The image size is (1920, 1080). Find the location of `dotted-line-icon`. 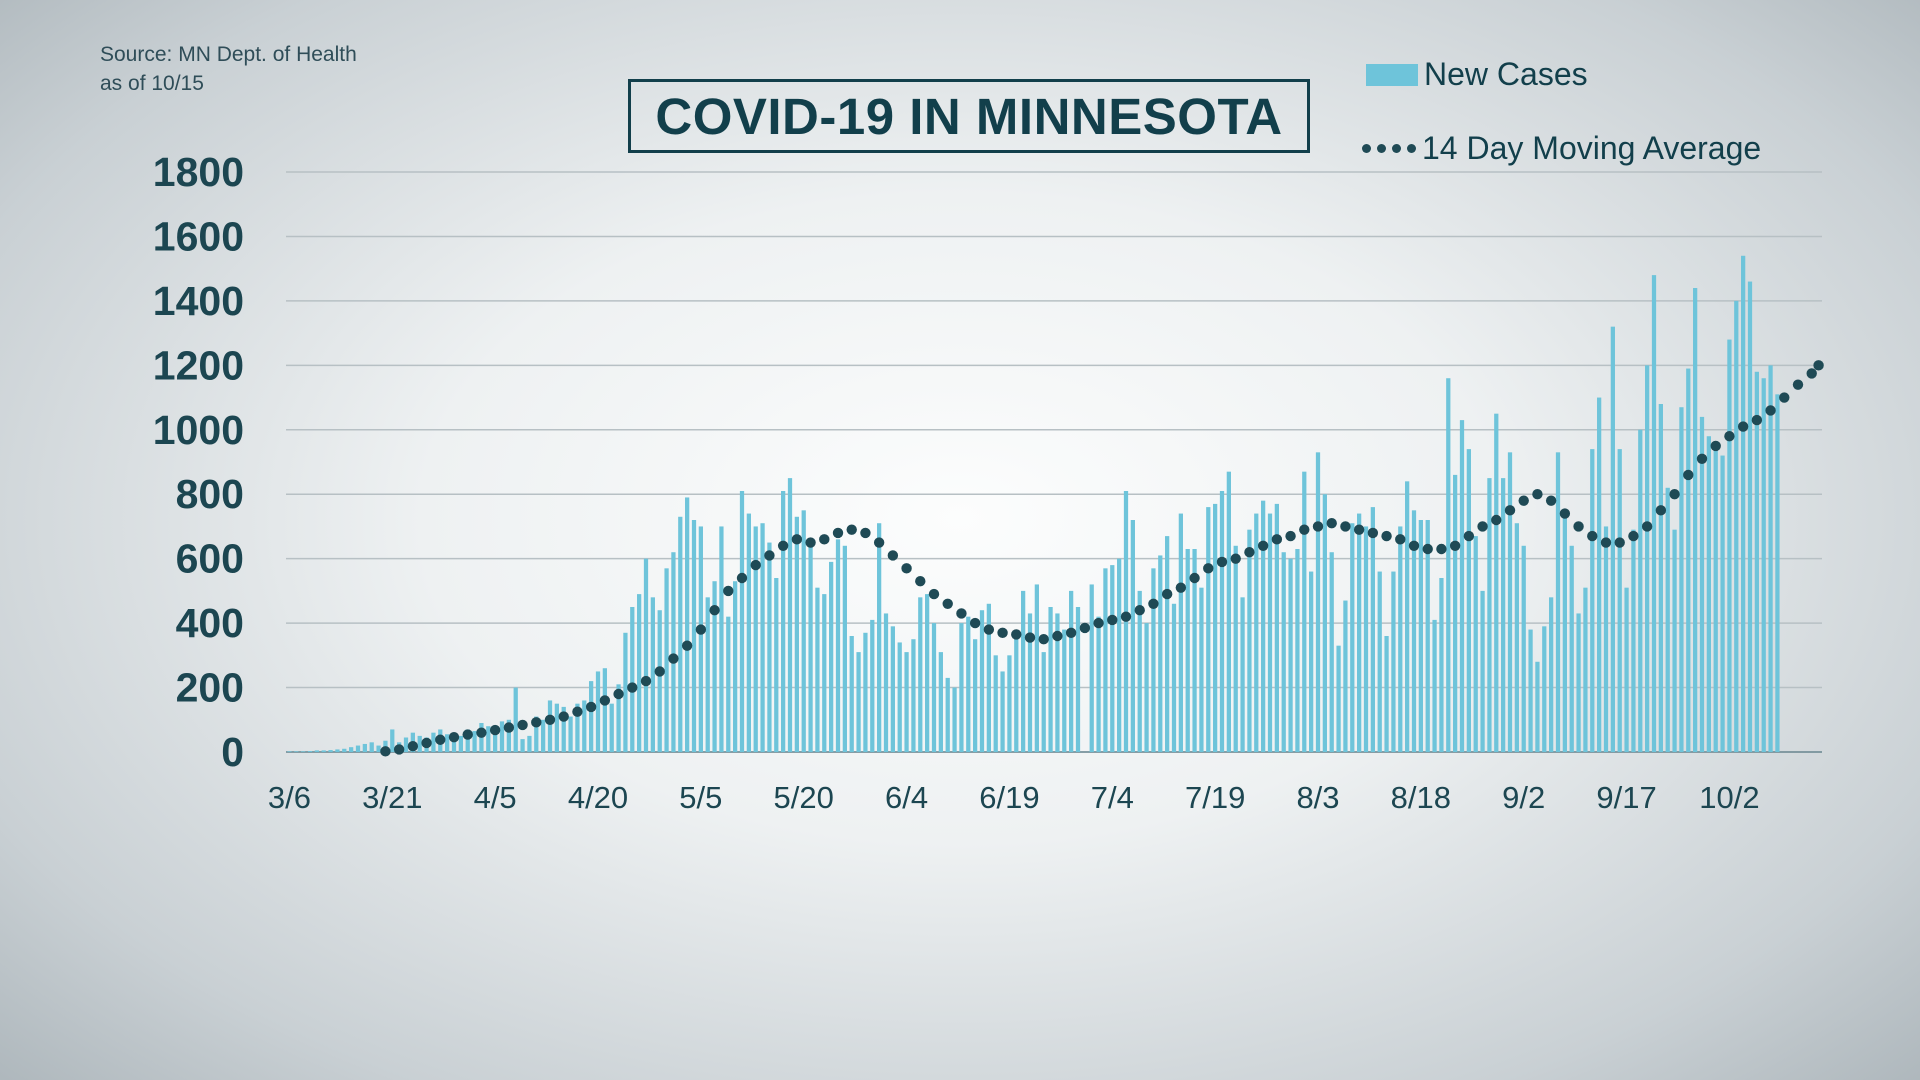

dotted-line-icon is located at coordinates (1389, 148).